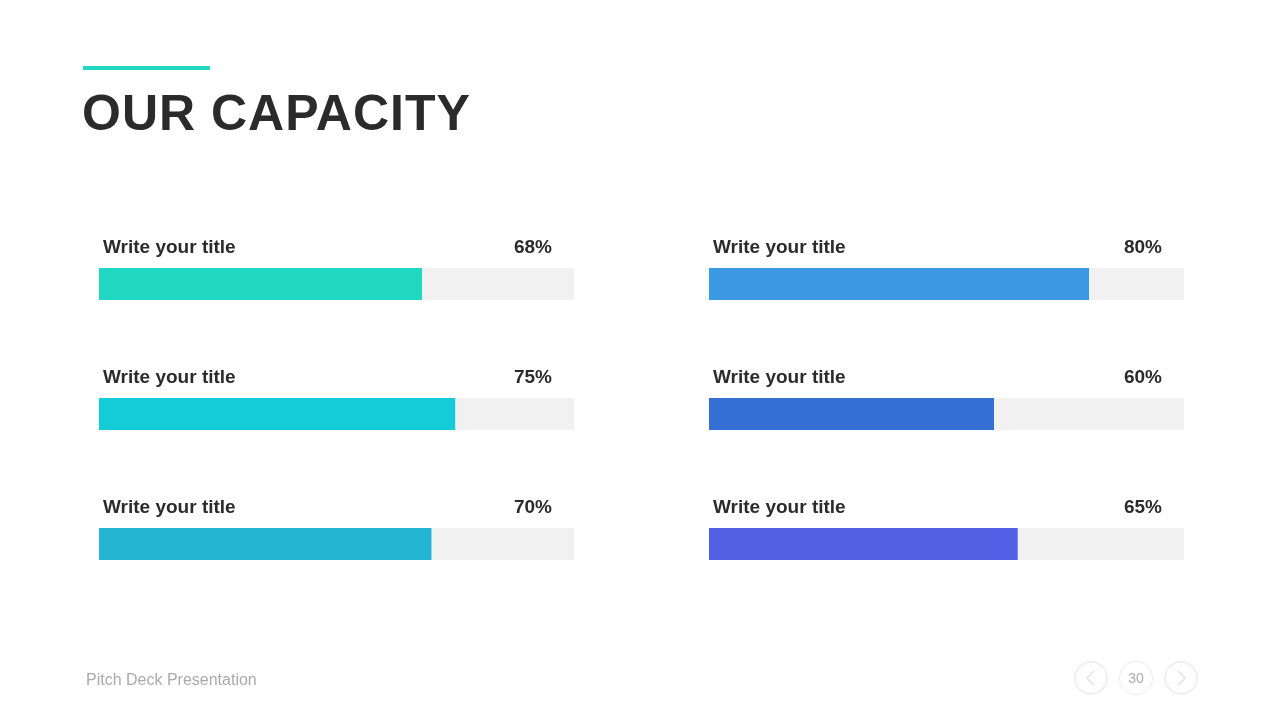 The height and width of the screenshot is (720, 1280). Describe the element at coordinates (1143, 376) in the screenshot. I see `data-label: 60%` at that location.